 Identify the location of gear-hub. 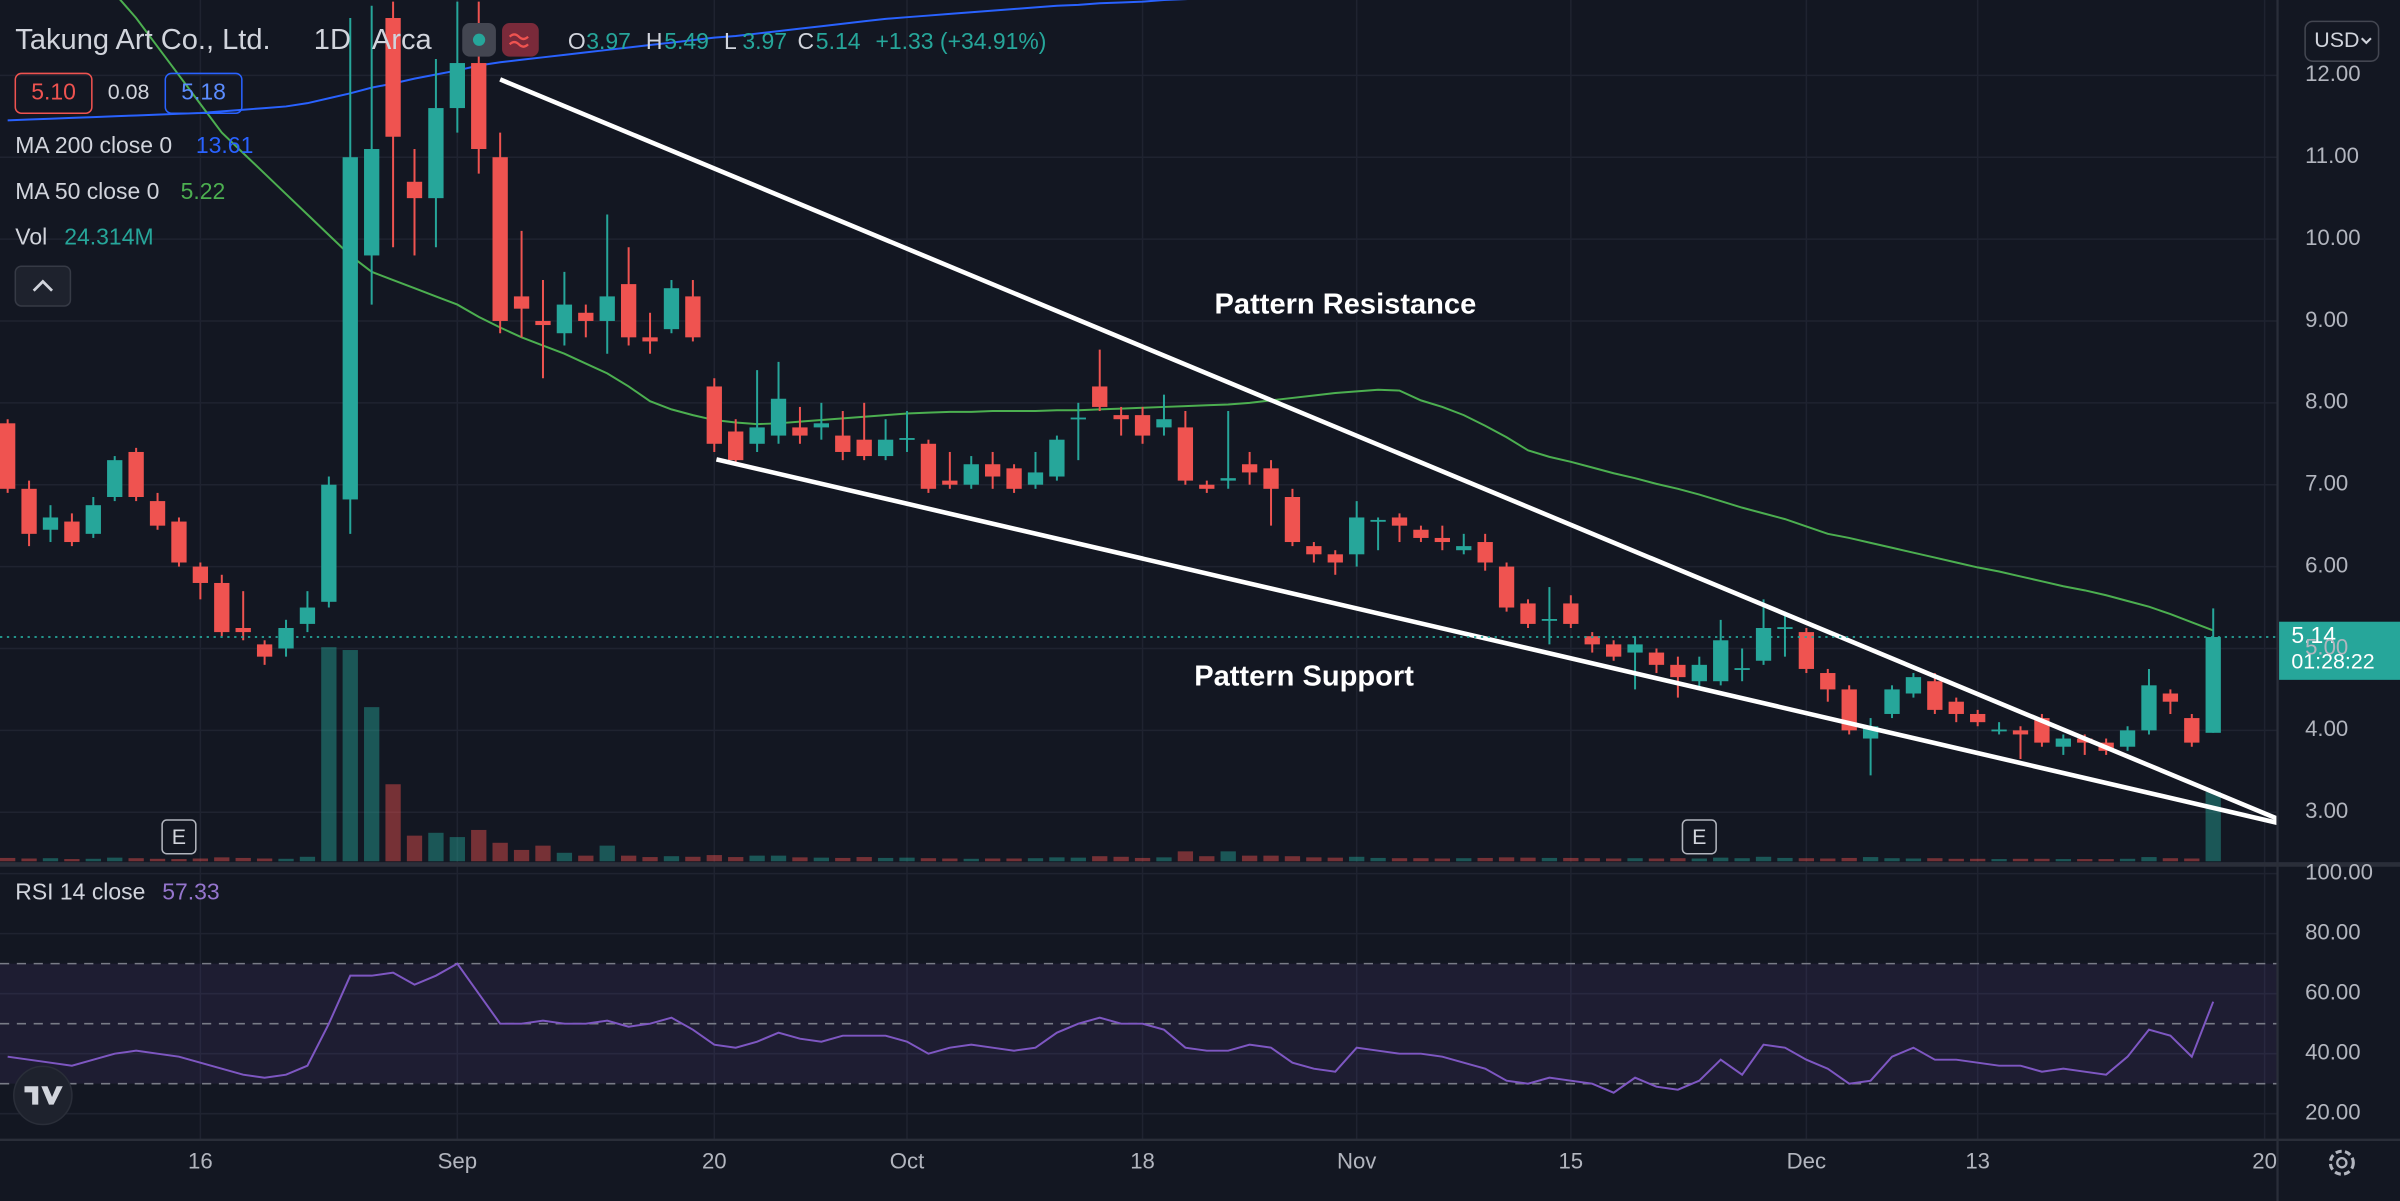
(2342, 1163).